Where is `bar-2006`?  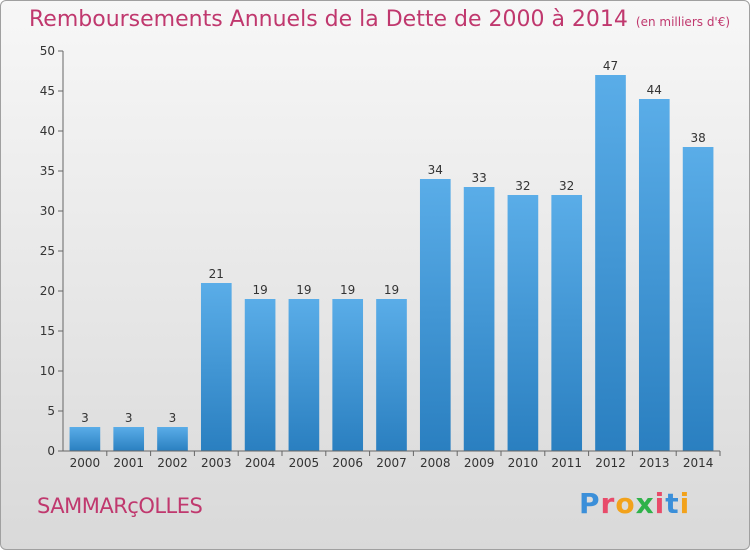 bar-2006 is located at coordinates (348, 375).